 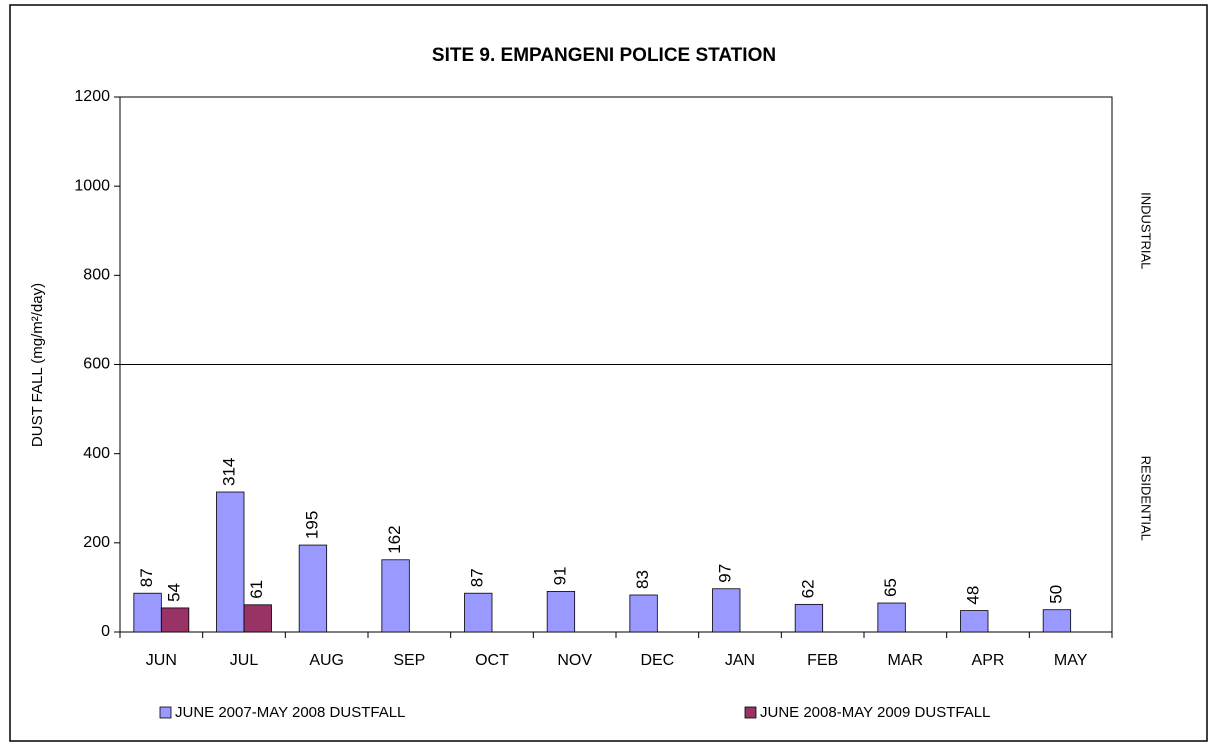 I want to click on x-tick-label: MAY, so click(x=1071, y=660).